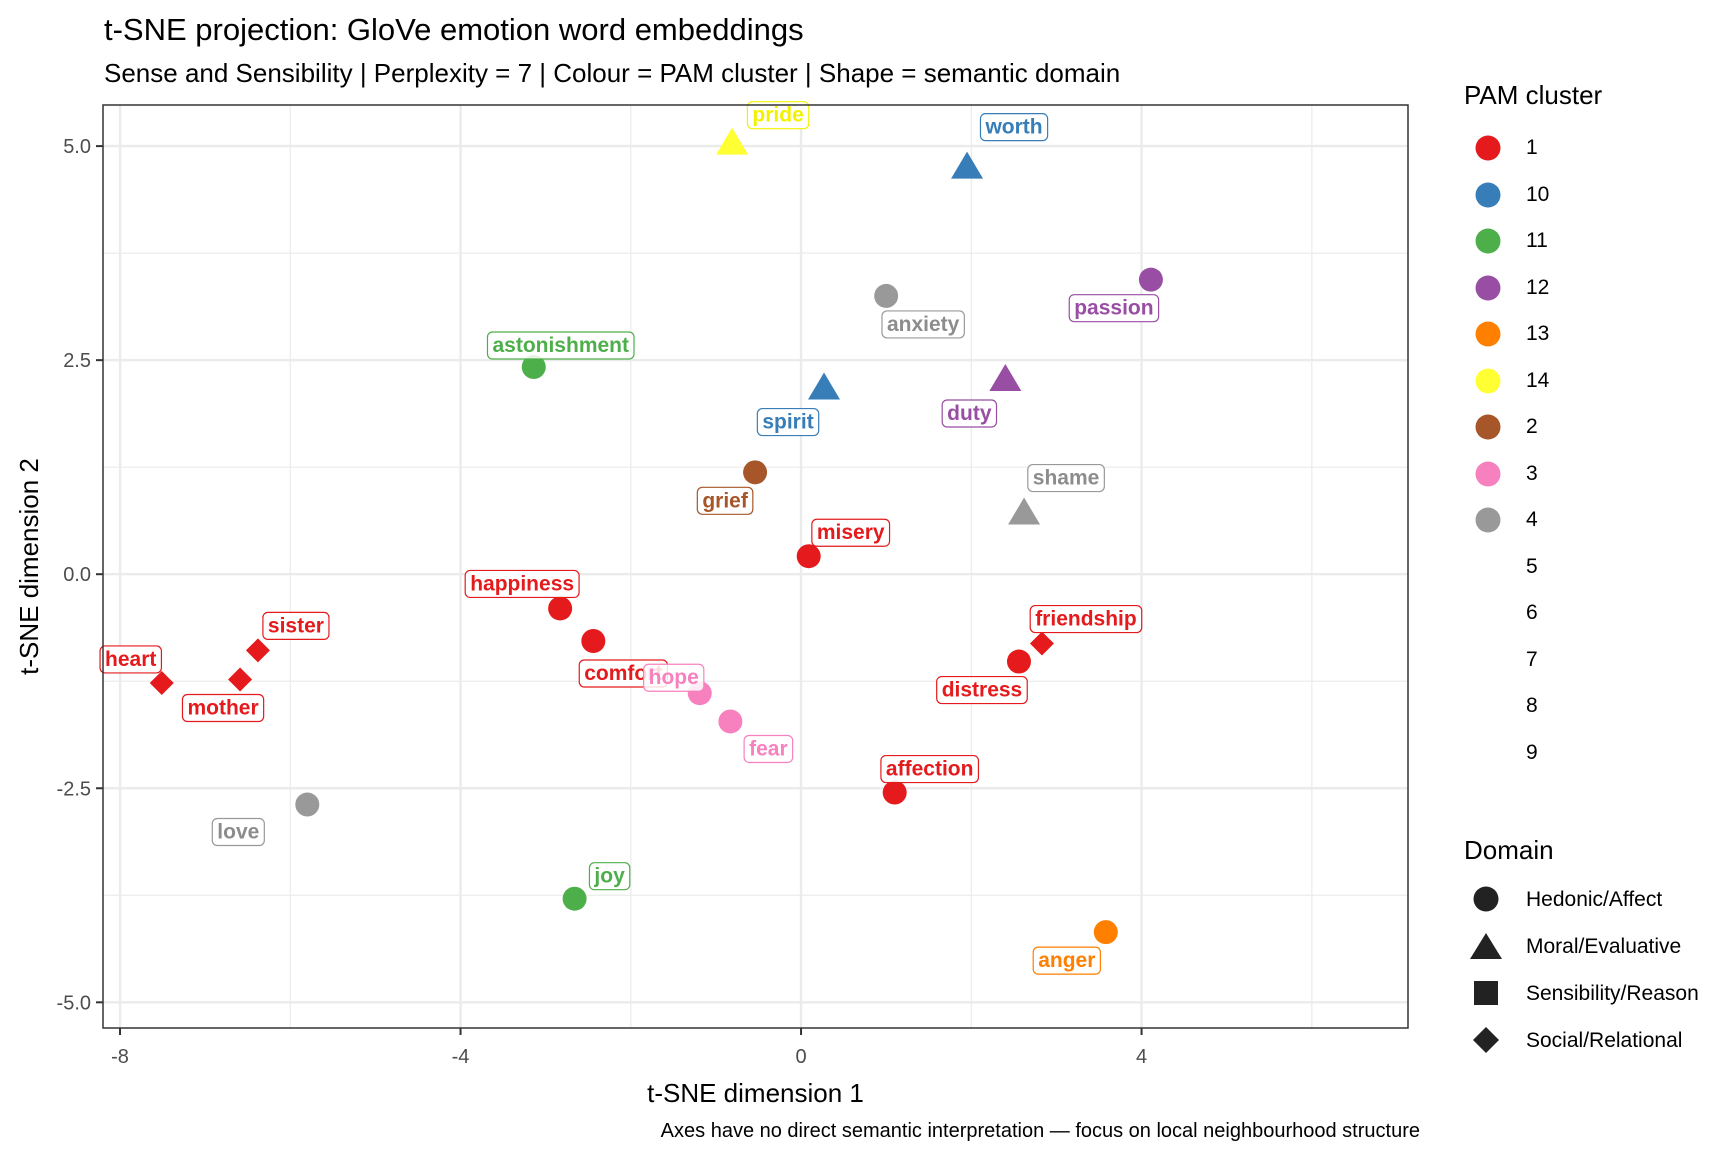 The height and width of the screenshot is (1152, 1728). What do you see at coordinates (730, 721) in the screenshot?
I see `point-fear` at bounding box center [730, 721].